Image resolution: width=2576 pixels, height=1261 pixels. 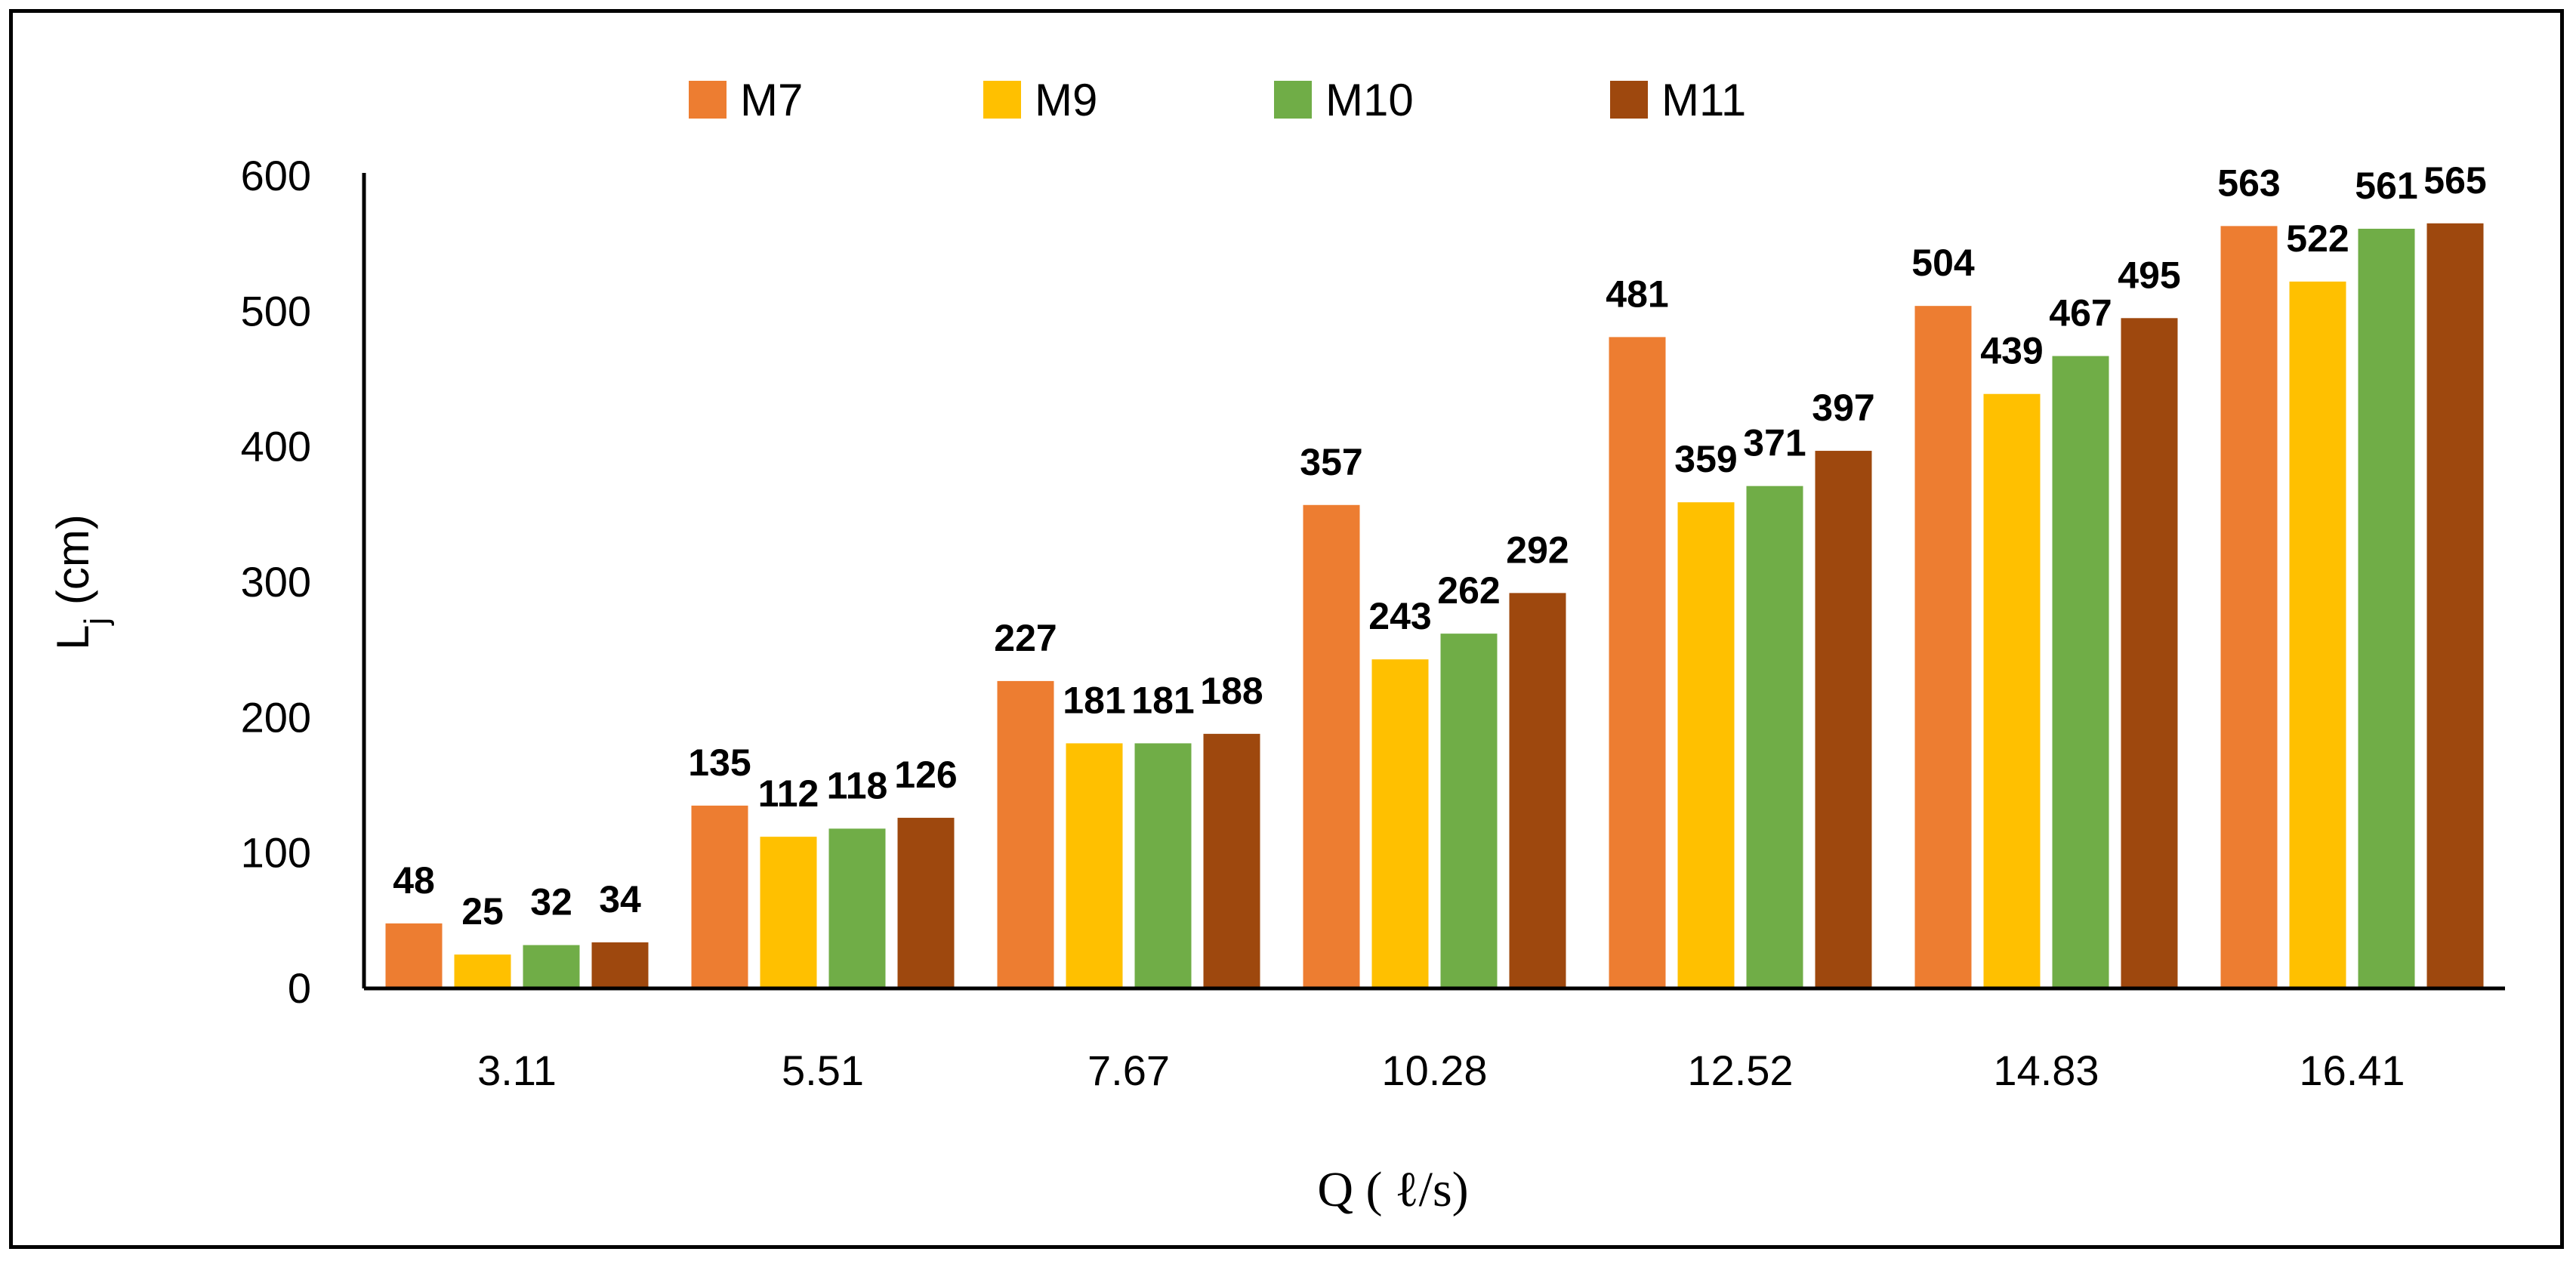 I want to click on data-label: 112, so click(x=788, y=793).